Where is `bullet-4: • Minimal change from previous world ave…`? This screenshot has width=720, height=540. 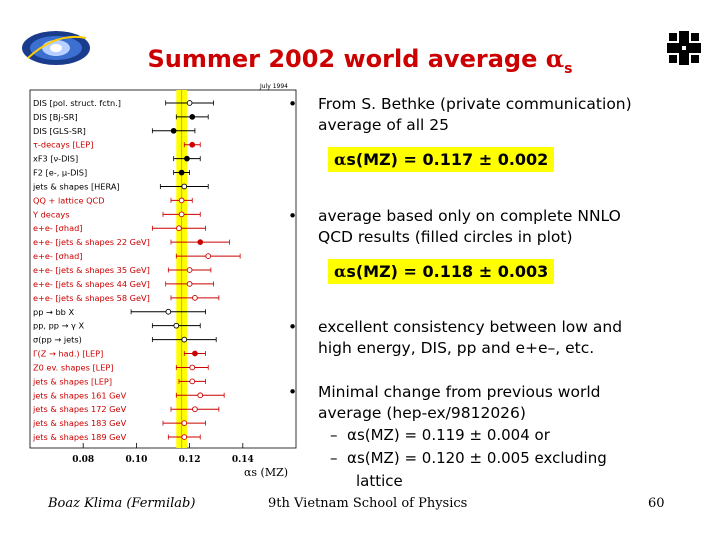
bullet-4: • Minimal change from previous world ave… is located at coordinates (498, 404).